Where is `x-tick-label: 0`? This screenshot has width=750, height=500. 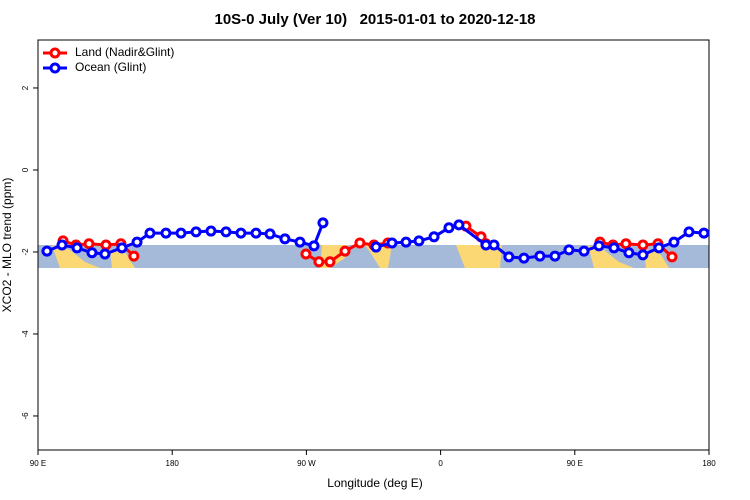 x-tick-label: 0 is located at coordinates (440, 463).